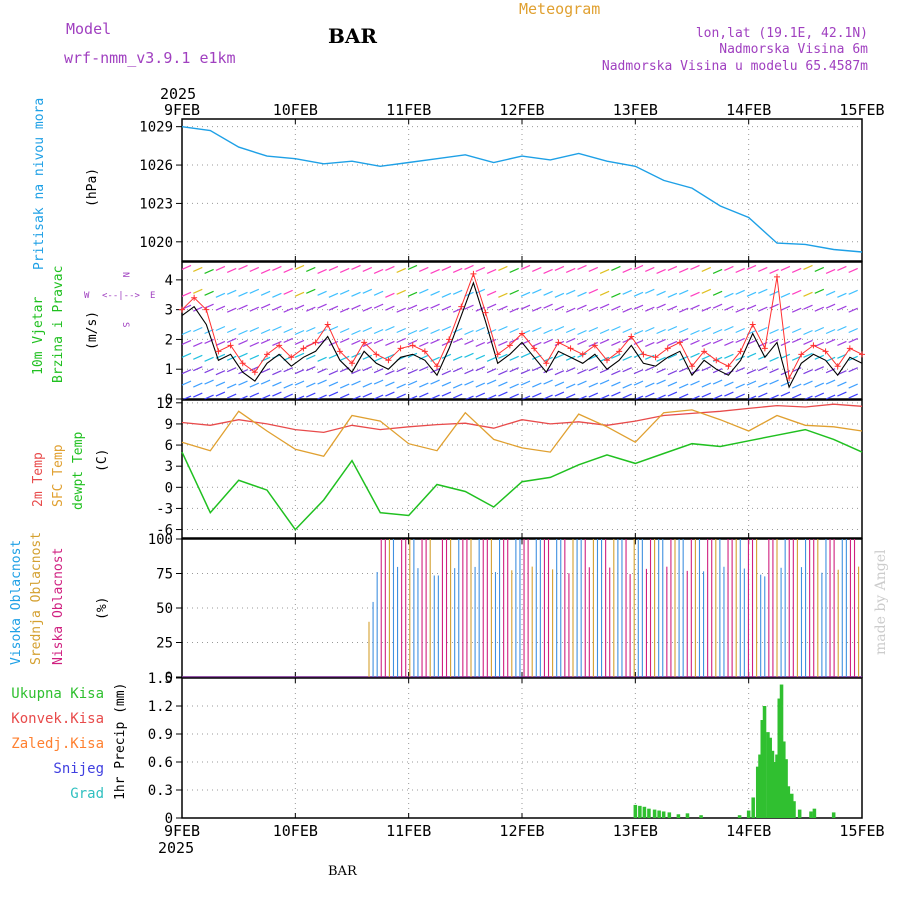 This screenshot has height=900, width=900. I want to click on y-tick-label: 4, so click(169, 281).